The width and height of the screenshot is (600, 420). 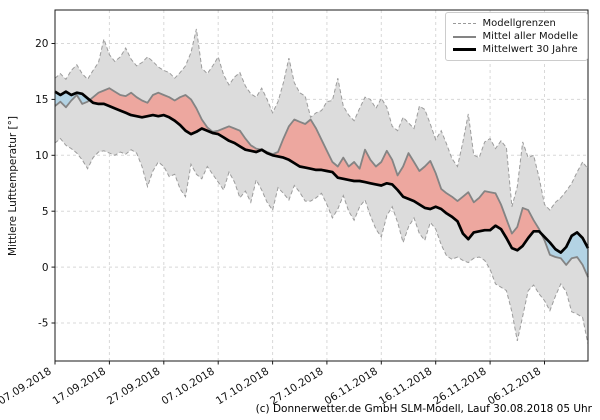 What do you see at coordinates (519, 23) in the screenshot?
I see `legend-label: Modellgrenzen` at bounding box center [519, 23].